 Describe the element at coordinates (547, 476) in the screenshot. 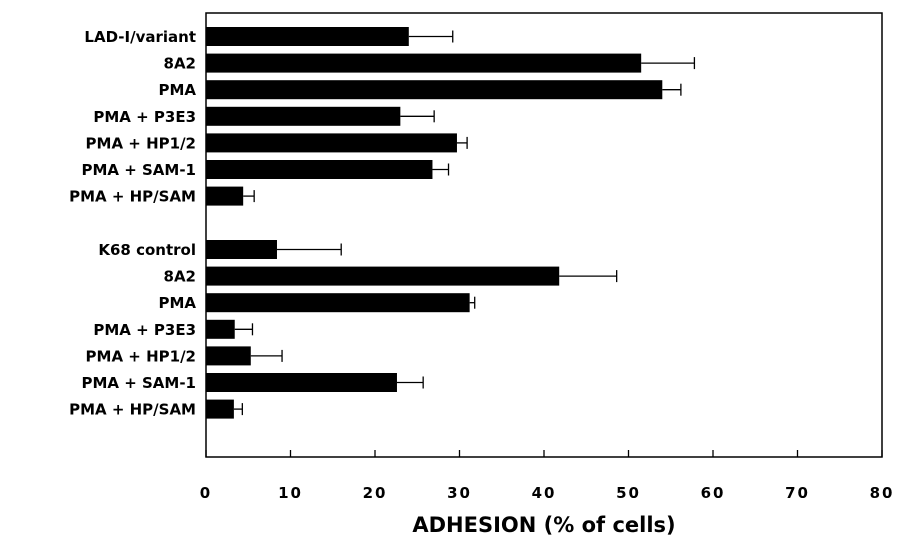

I see `x-axis-ticks: 0 10 20 30 40 50 60 70 80` at that location.